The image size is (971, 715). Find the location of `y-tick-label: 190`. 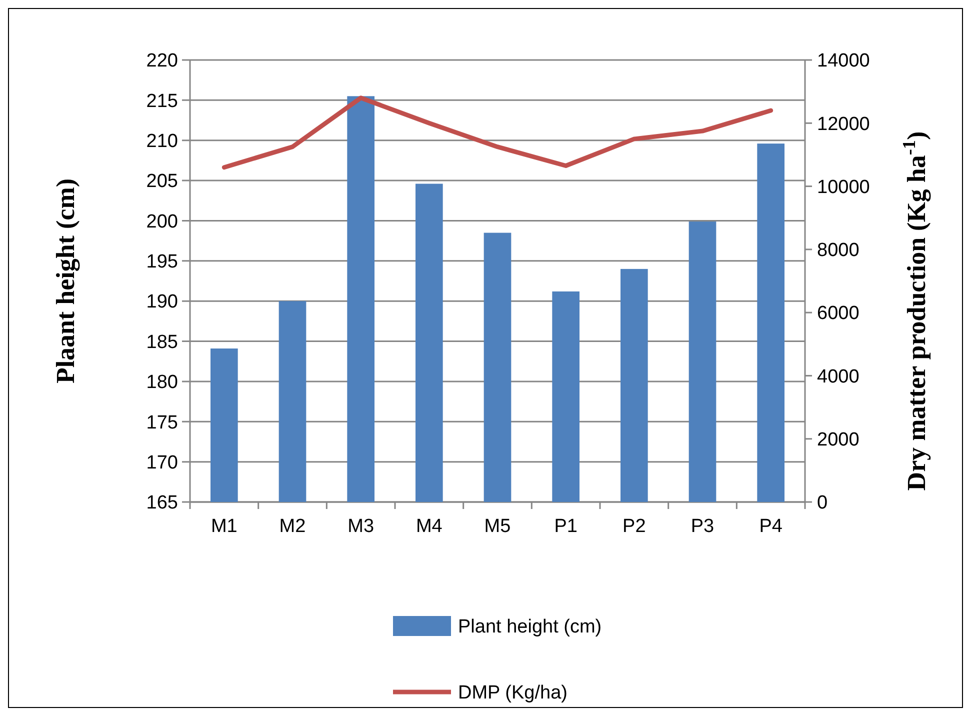

y-tick-label: 190 is located at coordinates (162, 302).